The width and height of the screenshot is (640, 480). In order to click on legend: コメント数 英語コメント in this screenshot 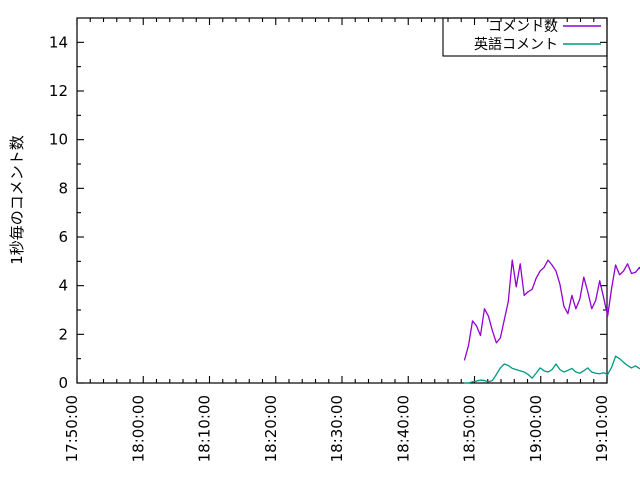, I will do `click(525, 37)`.